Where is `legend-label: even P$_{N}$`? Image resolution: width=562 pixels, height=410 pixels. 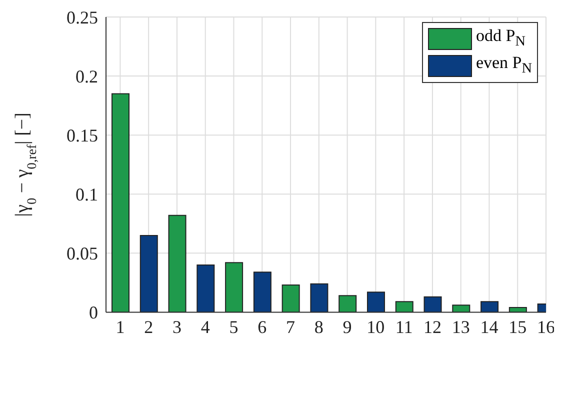
legend-label: even P$_{N}$ is located at coordinates (504, 65).